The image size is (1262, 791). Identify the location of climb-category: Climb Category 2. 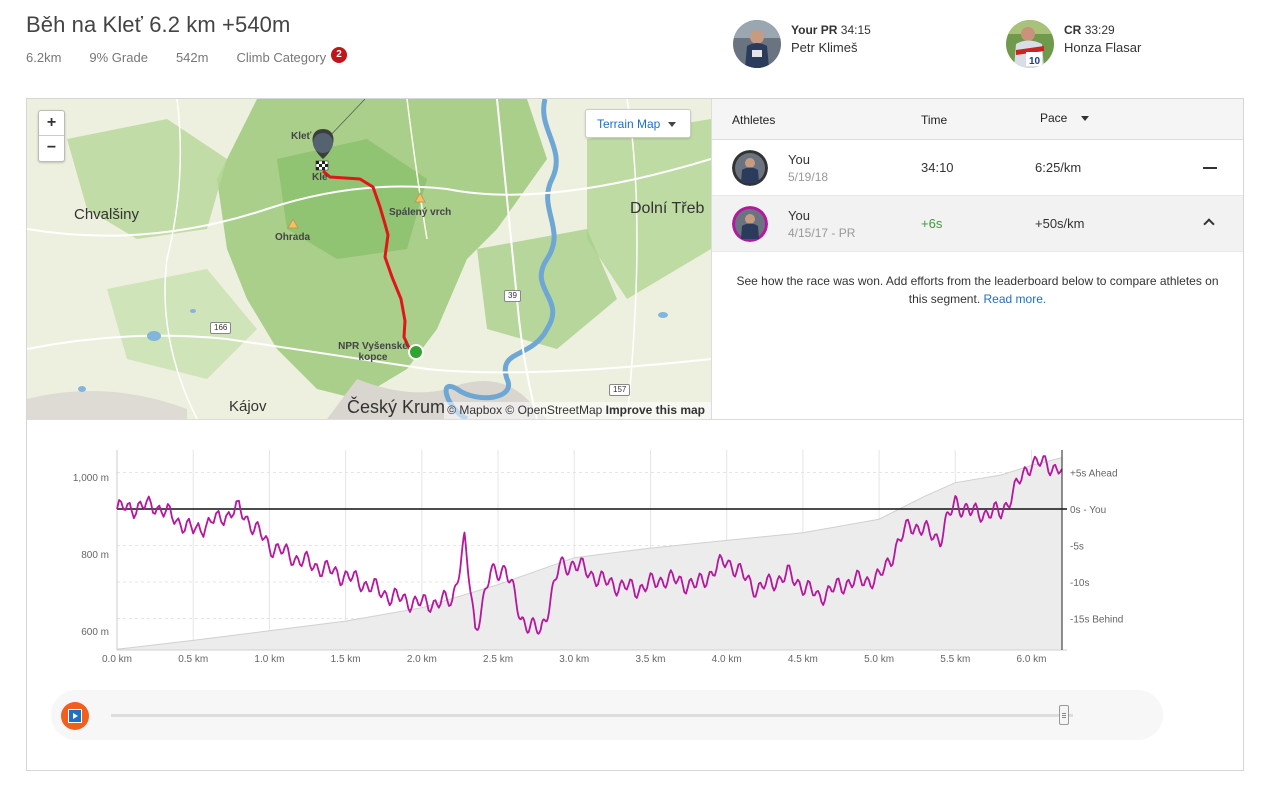
(305, 55).